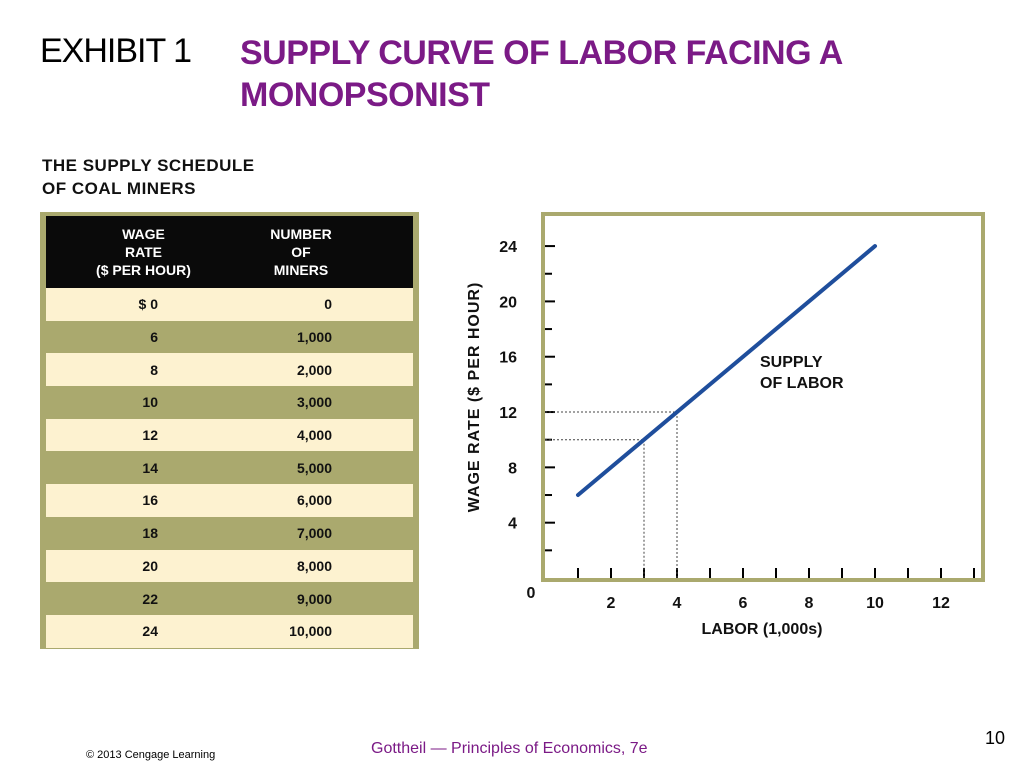 The image size is (1024, 768). Describe the element at coordinates (301, 234) in the screenshot. I see `miners-header-line: NUMBER` at that location.